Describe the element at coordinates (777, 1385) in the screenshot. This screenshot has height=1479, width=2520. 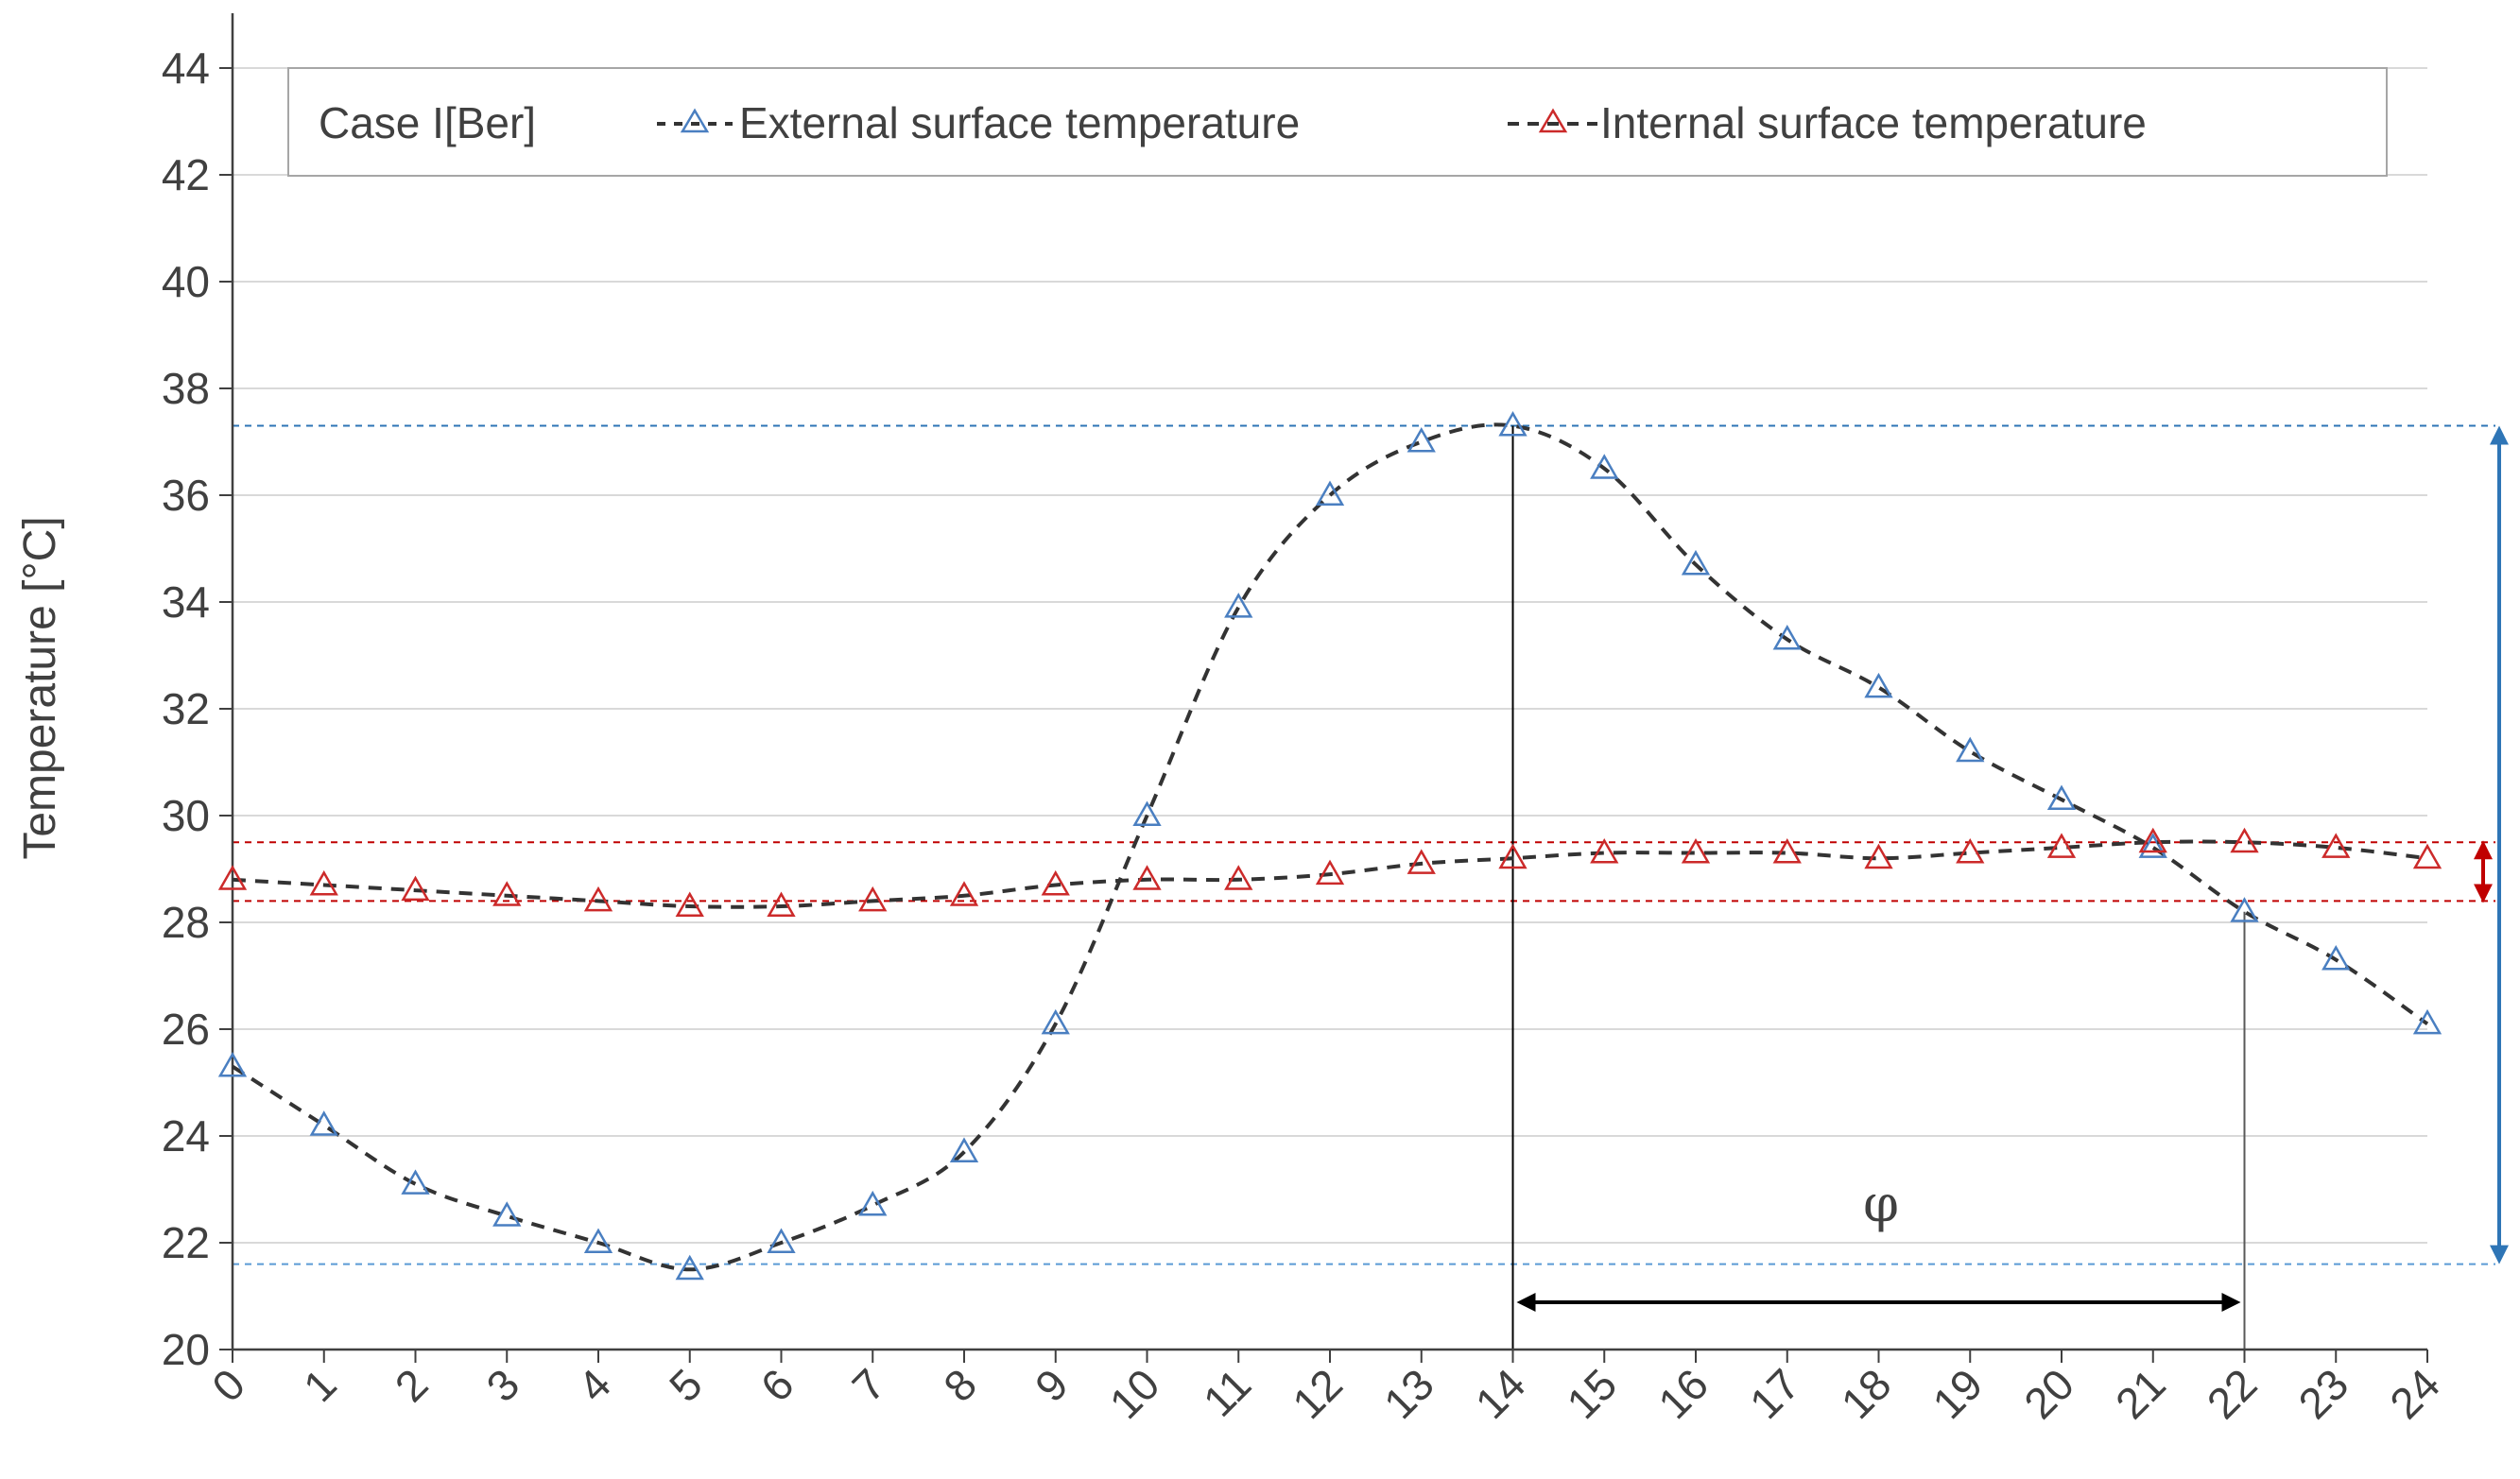
I see `x-tick-label-6: 6` at that location.